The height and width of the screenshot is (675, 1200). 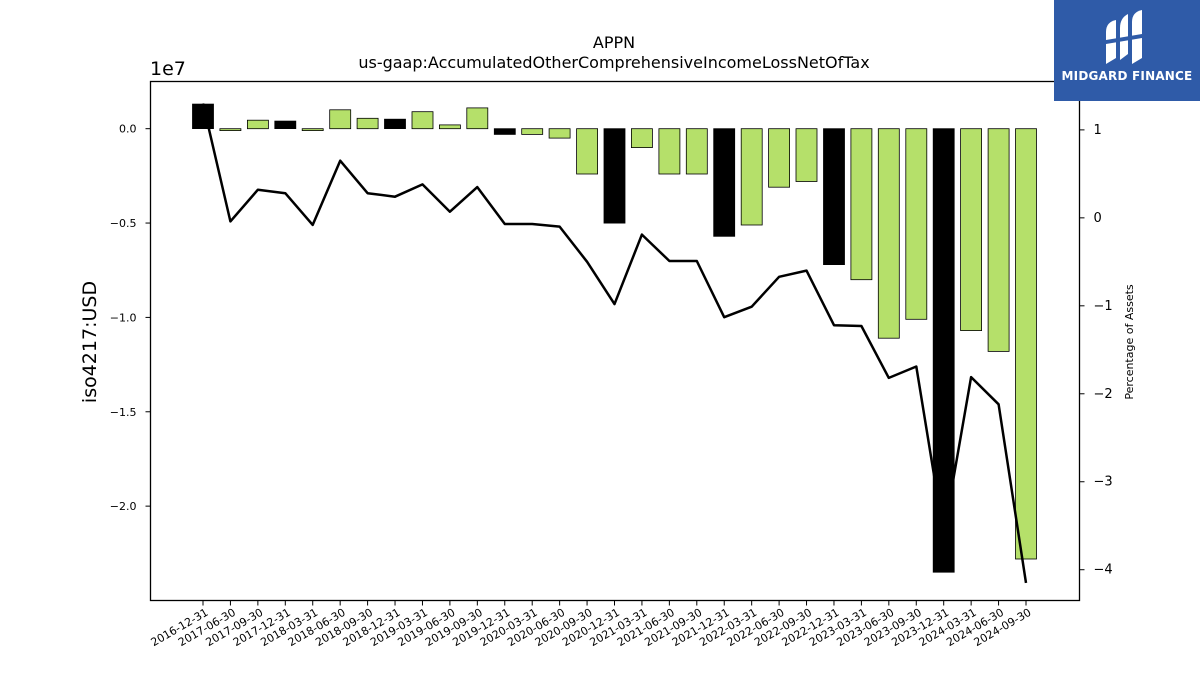 I want to click on y-tick-label: −2.0, so click(x=123, y=506).